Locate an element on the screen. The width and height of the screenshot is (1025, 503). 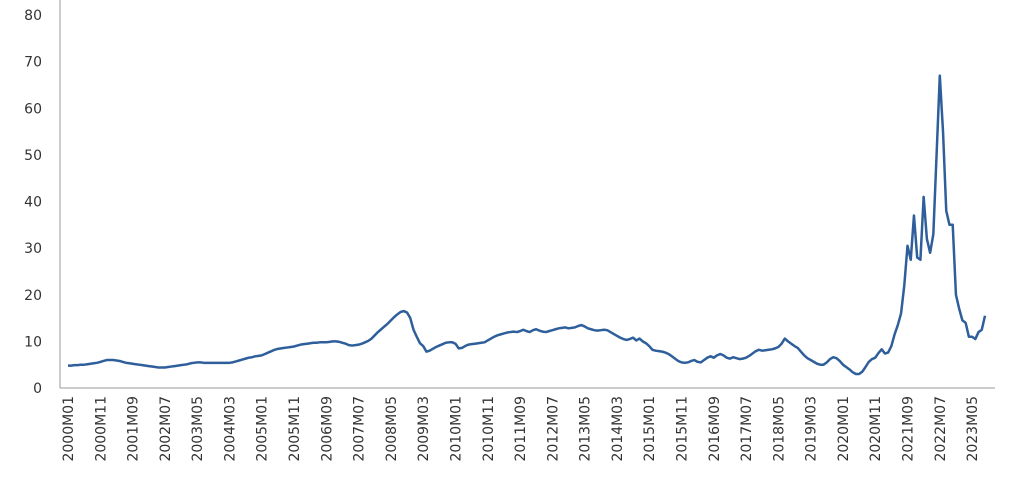
x-tick-label: 2005M11 is located at coordinates (295, 429).